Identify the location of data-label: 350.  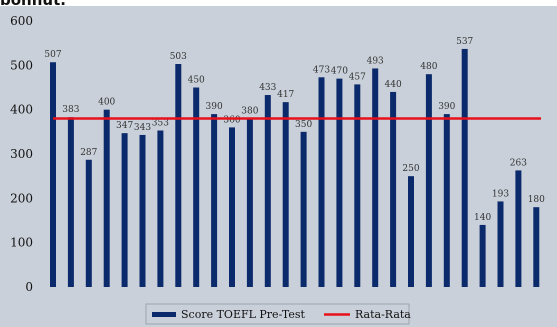
(303, 125).